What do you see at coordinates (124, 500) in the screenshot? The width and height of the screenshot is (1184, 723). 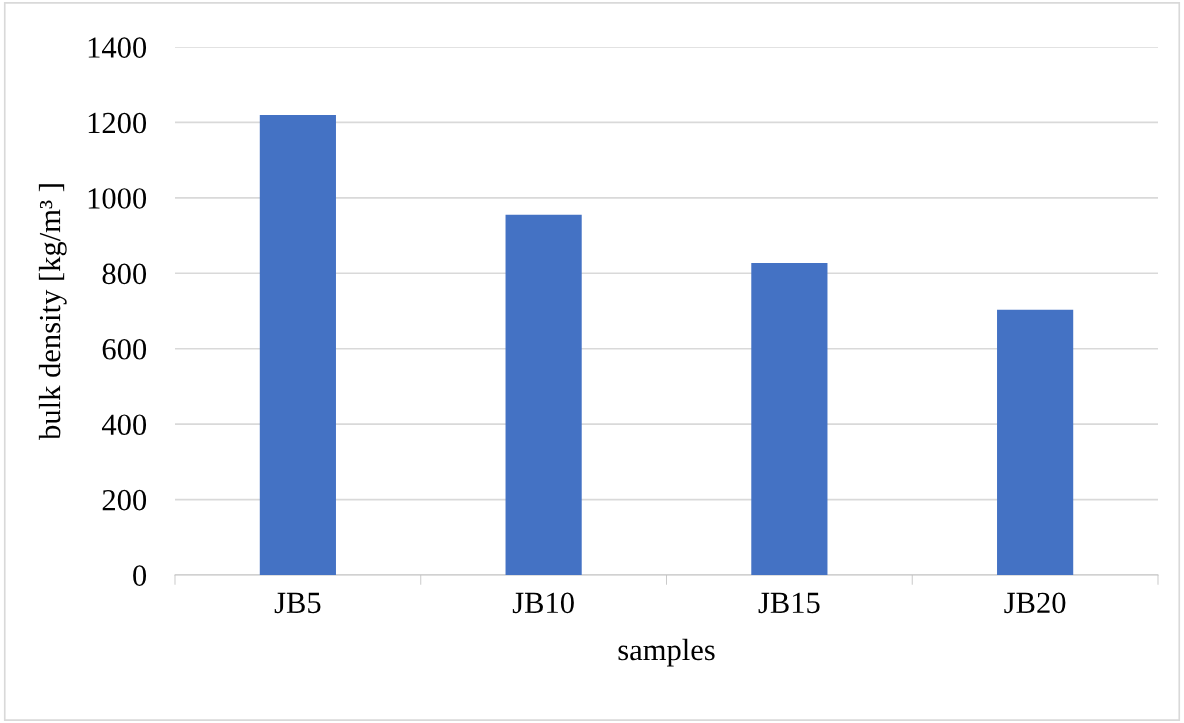 I see `y-tick-label: 200` at bounding box center [124, 500].